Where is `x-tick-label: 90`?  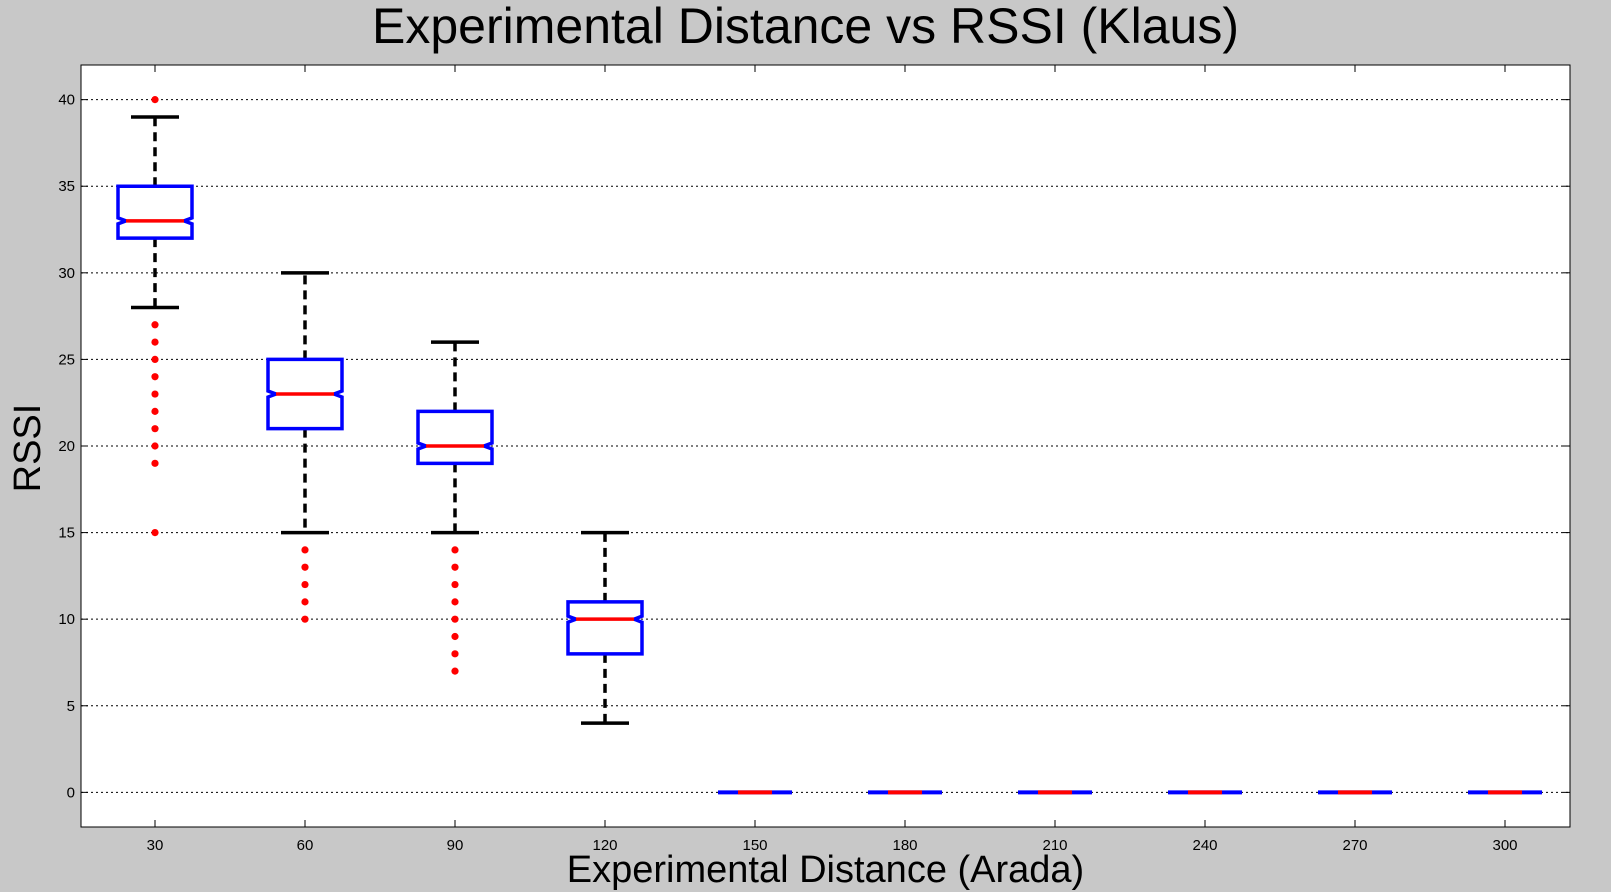 x-tick-label: 90 is located at coordinates (455, 845).